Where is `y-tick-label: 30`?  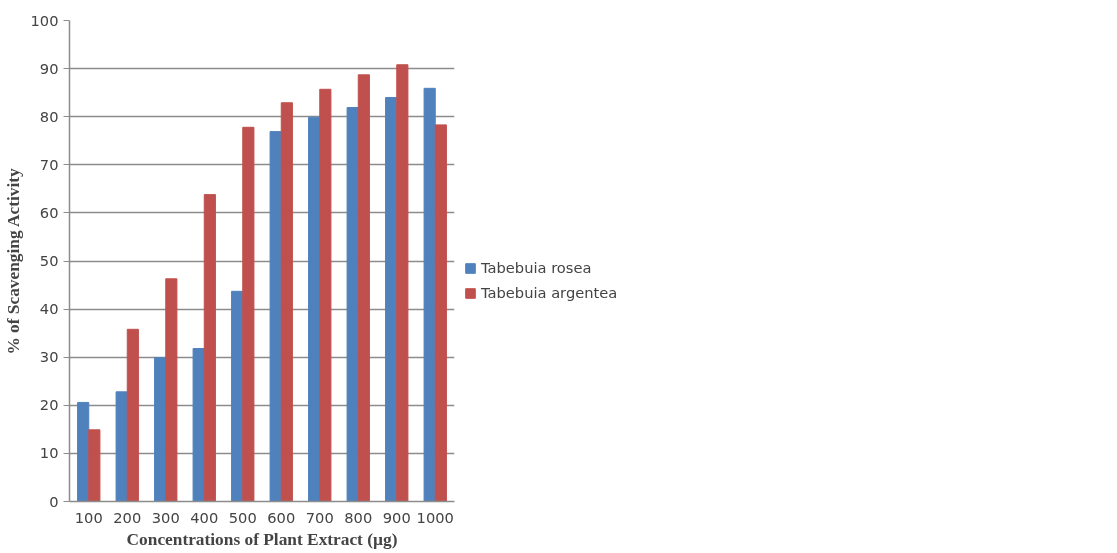
y-tick-label: 30 is located at coordinates (49, 357).